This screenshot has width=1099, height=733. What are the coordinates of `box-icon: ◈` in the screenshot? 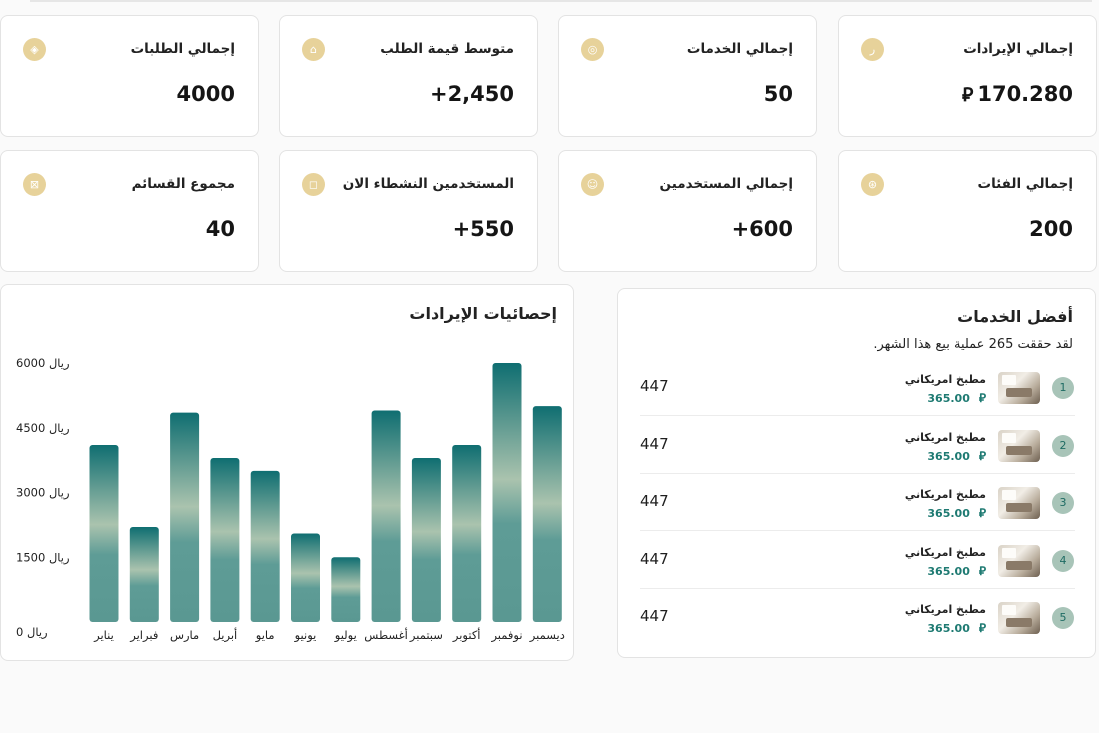 It's located at (34, 49).